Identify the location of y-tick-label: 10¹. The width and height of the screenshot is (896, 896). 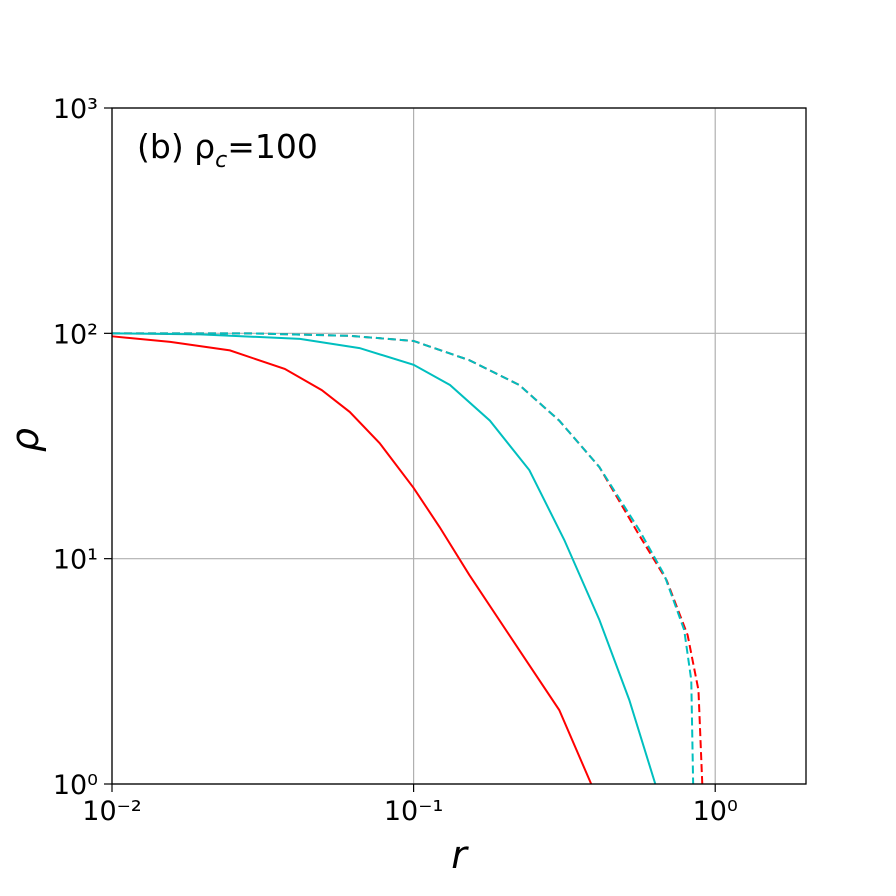
(75, 560).